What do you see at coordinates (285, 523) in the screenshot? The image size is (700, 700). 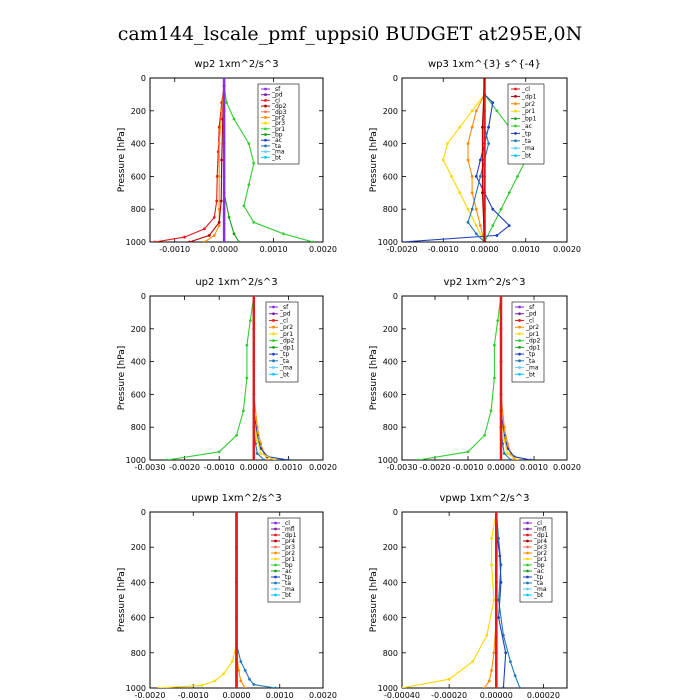 I see `legend-label: _cl` at bounding box center [285, 523].